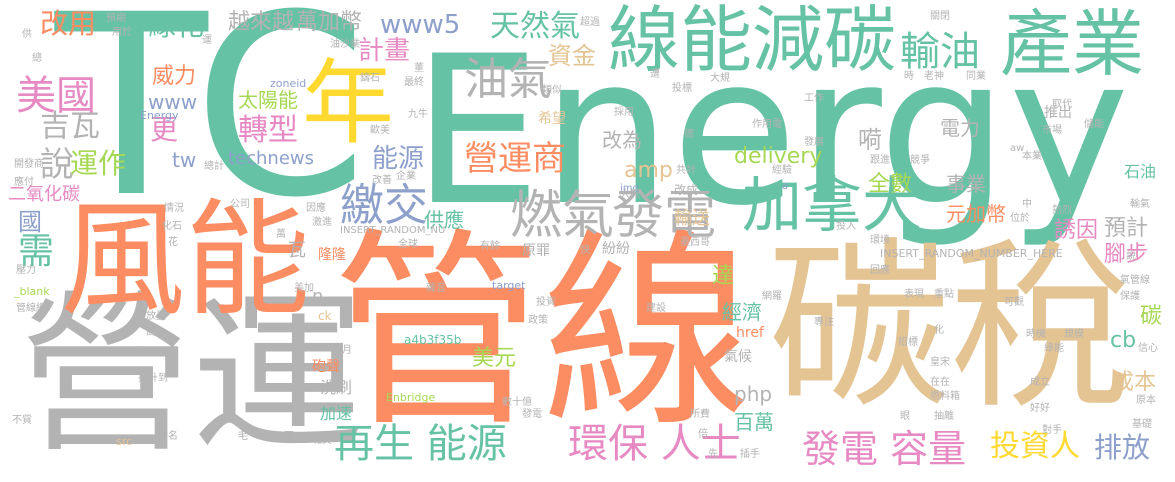 Image resolution: width=1175 pixels, height=482 pixels. I want to click on word-invest-in: 投入, so click(846, 226).